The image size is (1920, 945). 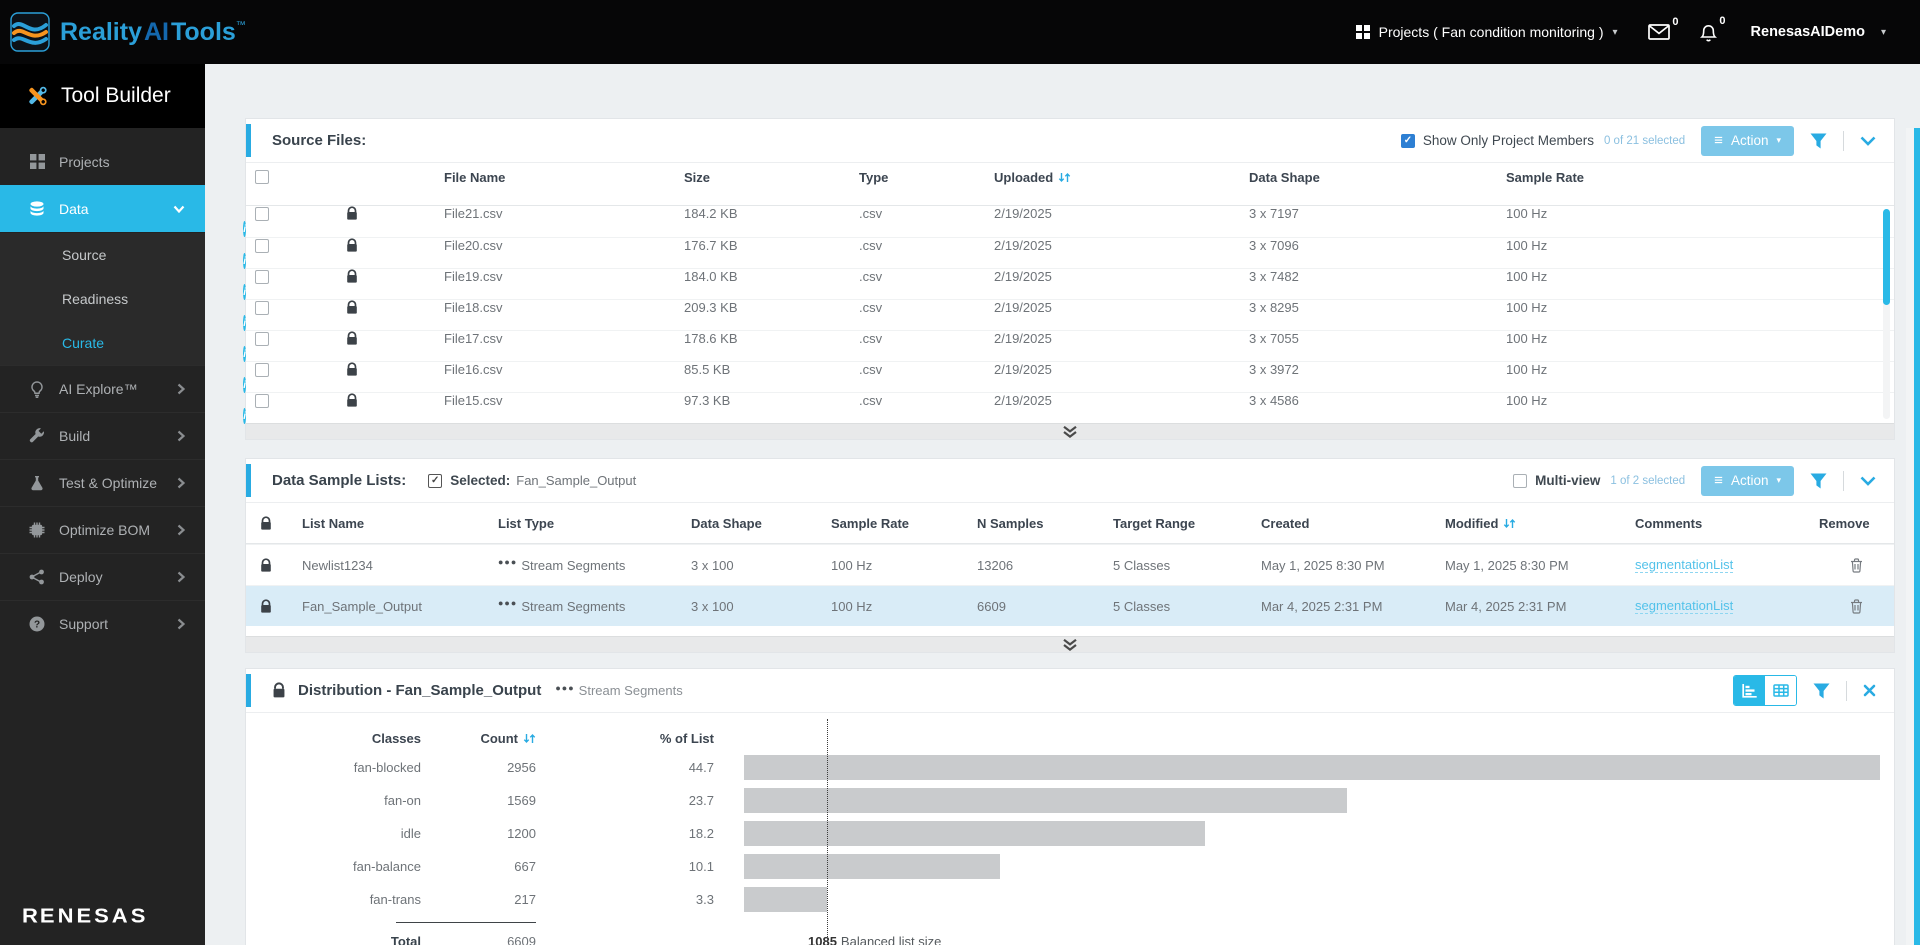 I want to click on show-only-project-members-label: Show Only Project Members, so click(x=1508, y=140).